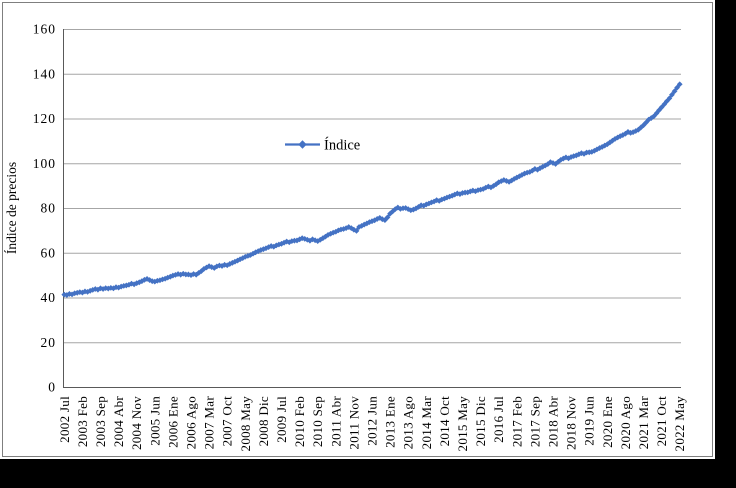  What do you see at coordinates (516, 421) in the screenshot?
I see `x-tick-label: 2017 Feb` at bounding box center [516, 421].